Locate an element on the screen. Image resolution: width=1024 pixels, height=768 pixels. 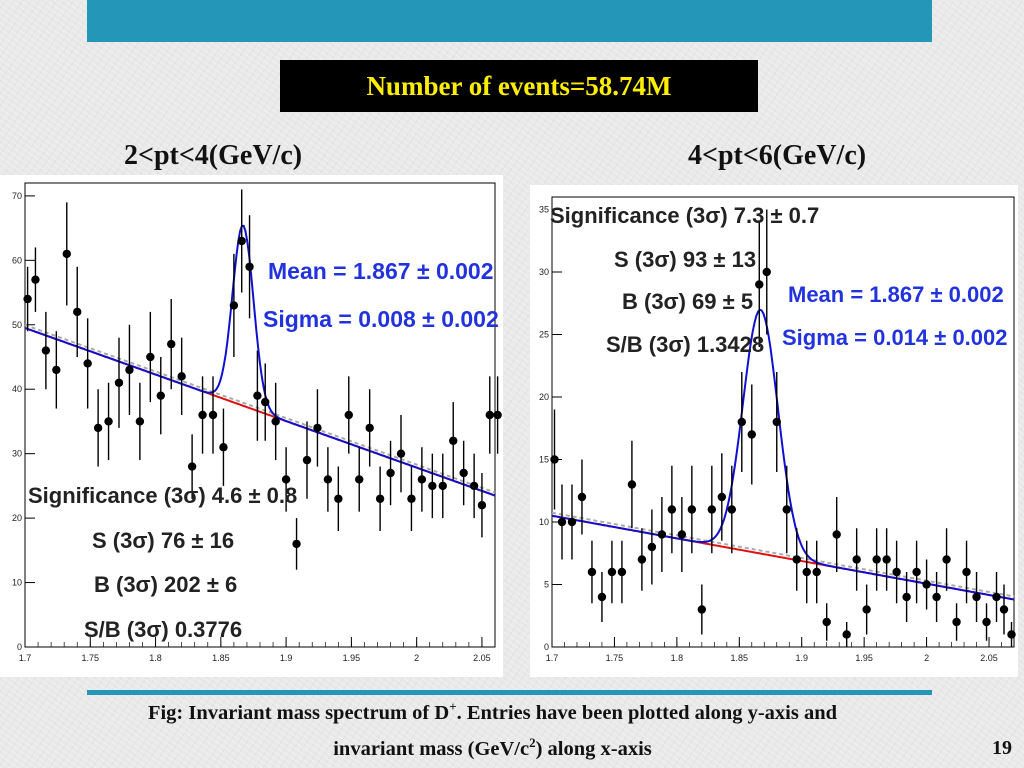
stat-b-left: B (3σ) 202 ± 6 is located at coordinates (165, 584).